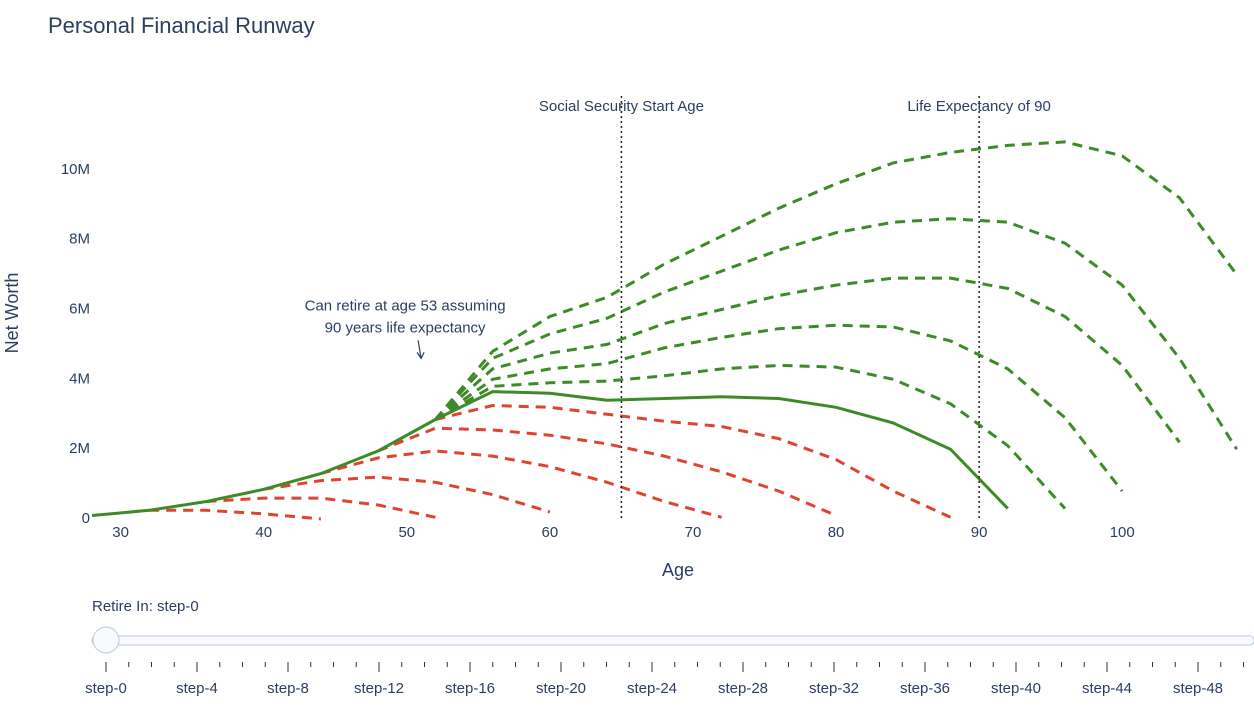 The height and width of the screenshot is (718, 1254). What do you see at coordinates (979, 532) in the screenshot?
I see `x-tick-label: 90` at bounding box center [979, 532].